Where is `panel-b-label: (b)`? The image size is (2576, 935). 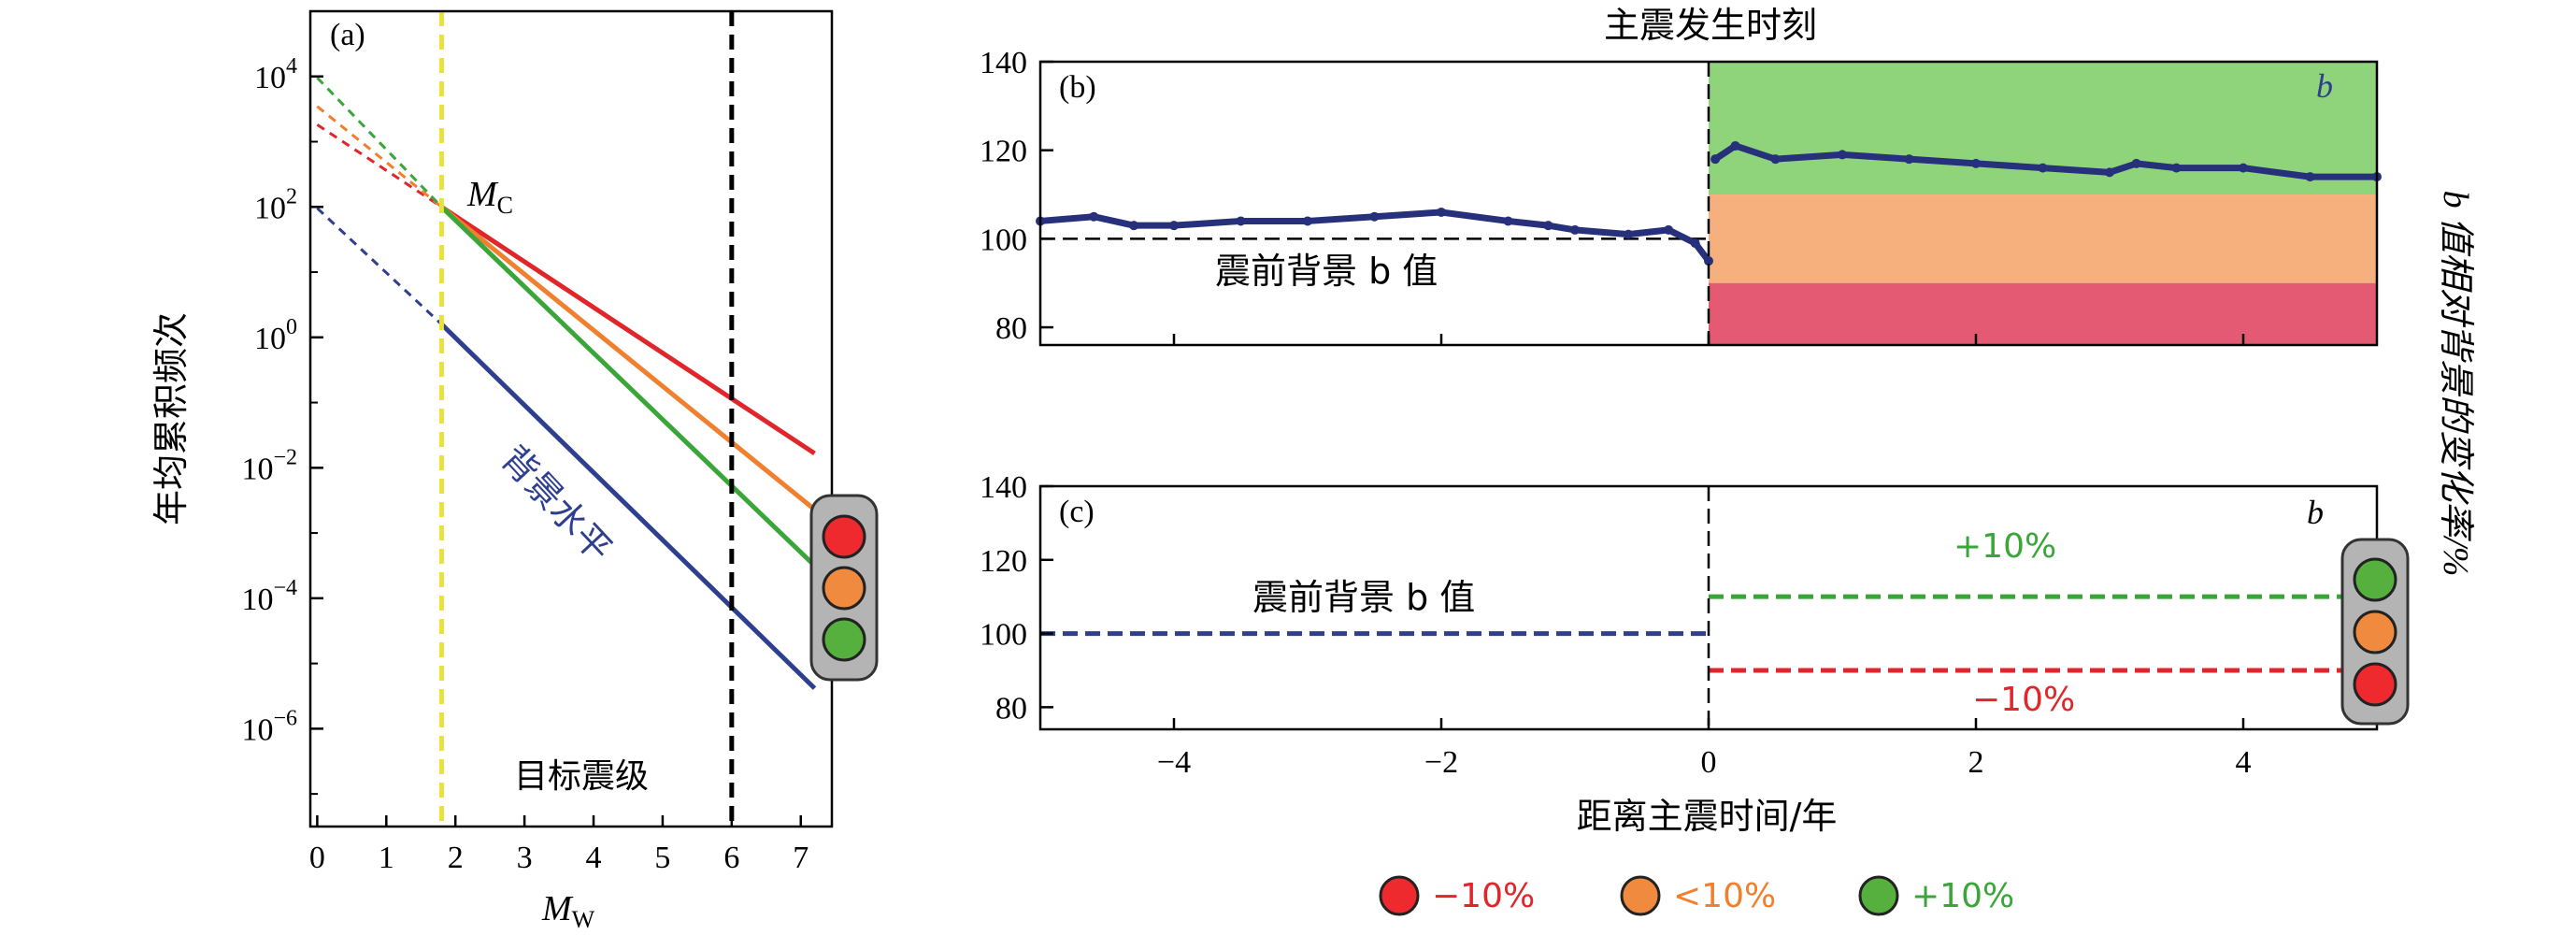
panel-b-label: (b) is located at coordinates (1077, 88).